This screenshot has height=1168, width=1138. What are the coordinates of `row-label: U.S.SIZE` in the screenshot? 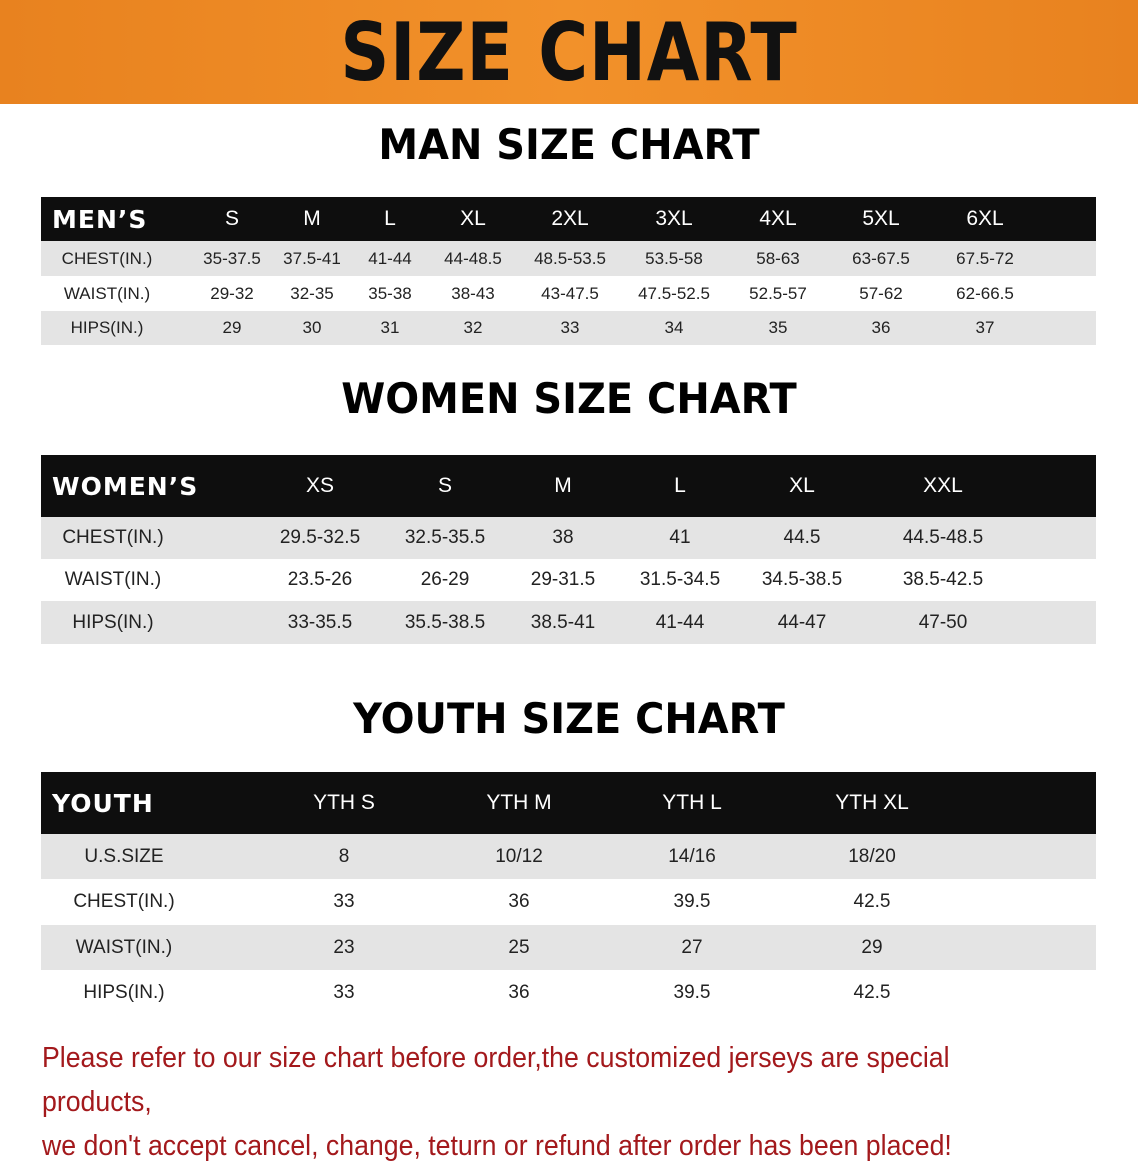 It's located at (124, 856).